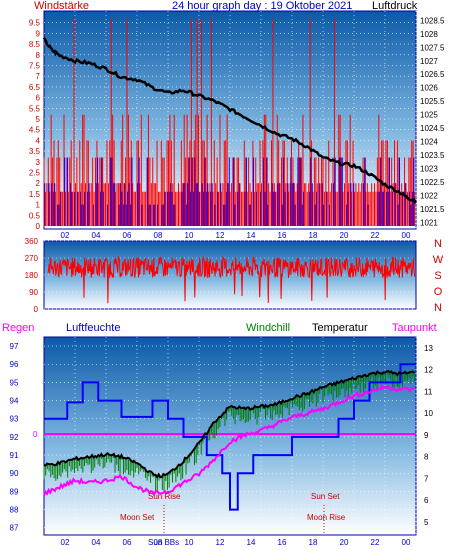 This screenshot has height=550, width=462. Describe the element at coordinates (14, 528) in the screenshot. I see `humidity-tick-label: 87` at that location.